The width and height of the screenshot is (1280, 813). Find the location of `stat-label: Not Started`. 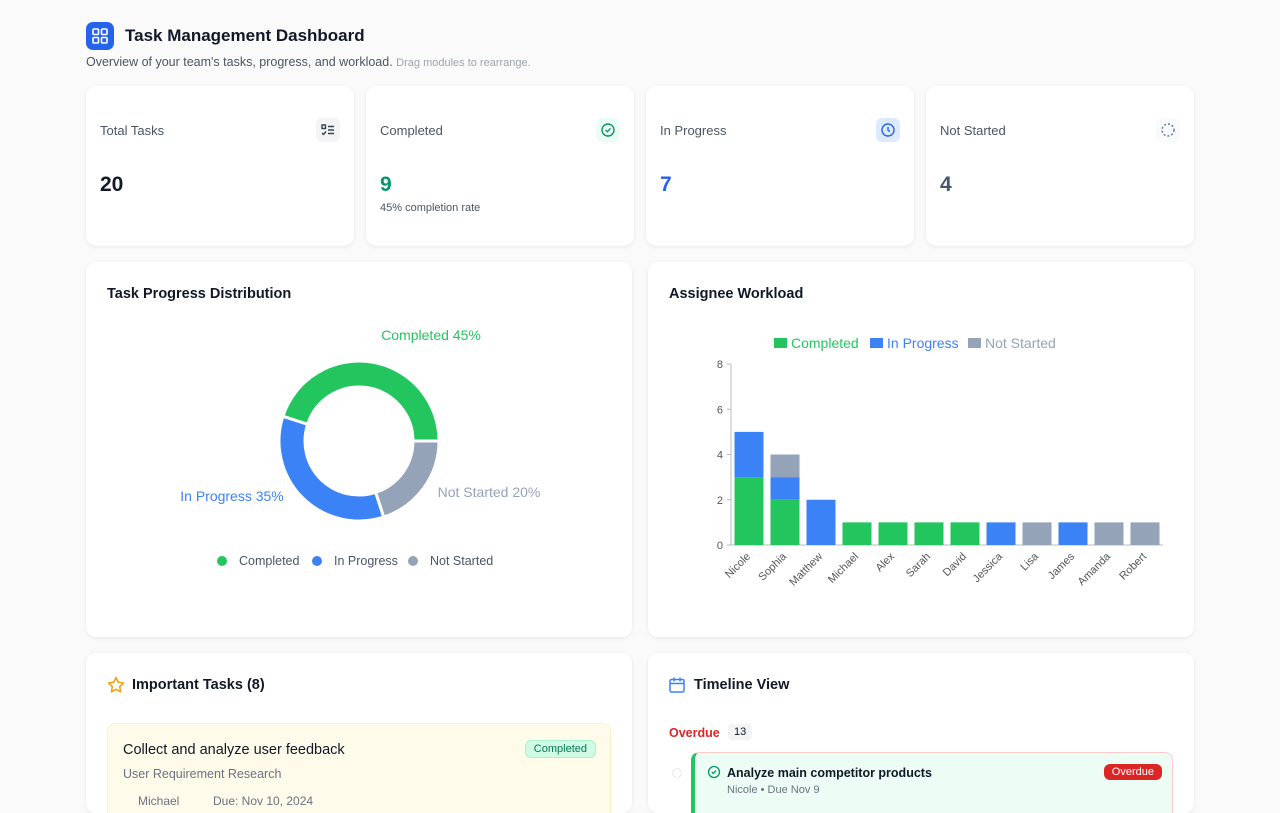

stat-label: Not Started is located at coordinates (973, 130).